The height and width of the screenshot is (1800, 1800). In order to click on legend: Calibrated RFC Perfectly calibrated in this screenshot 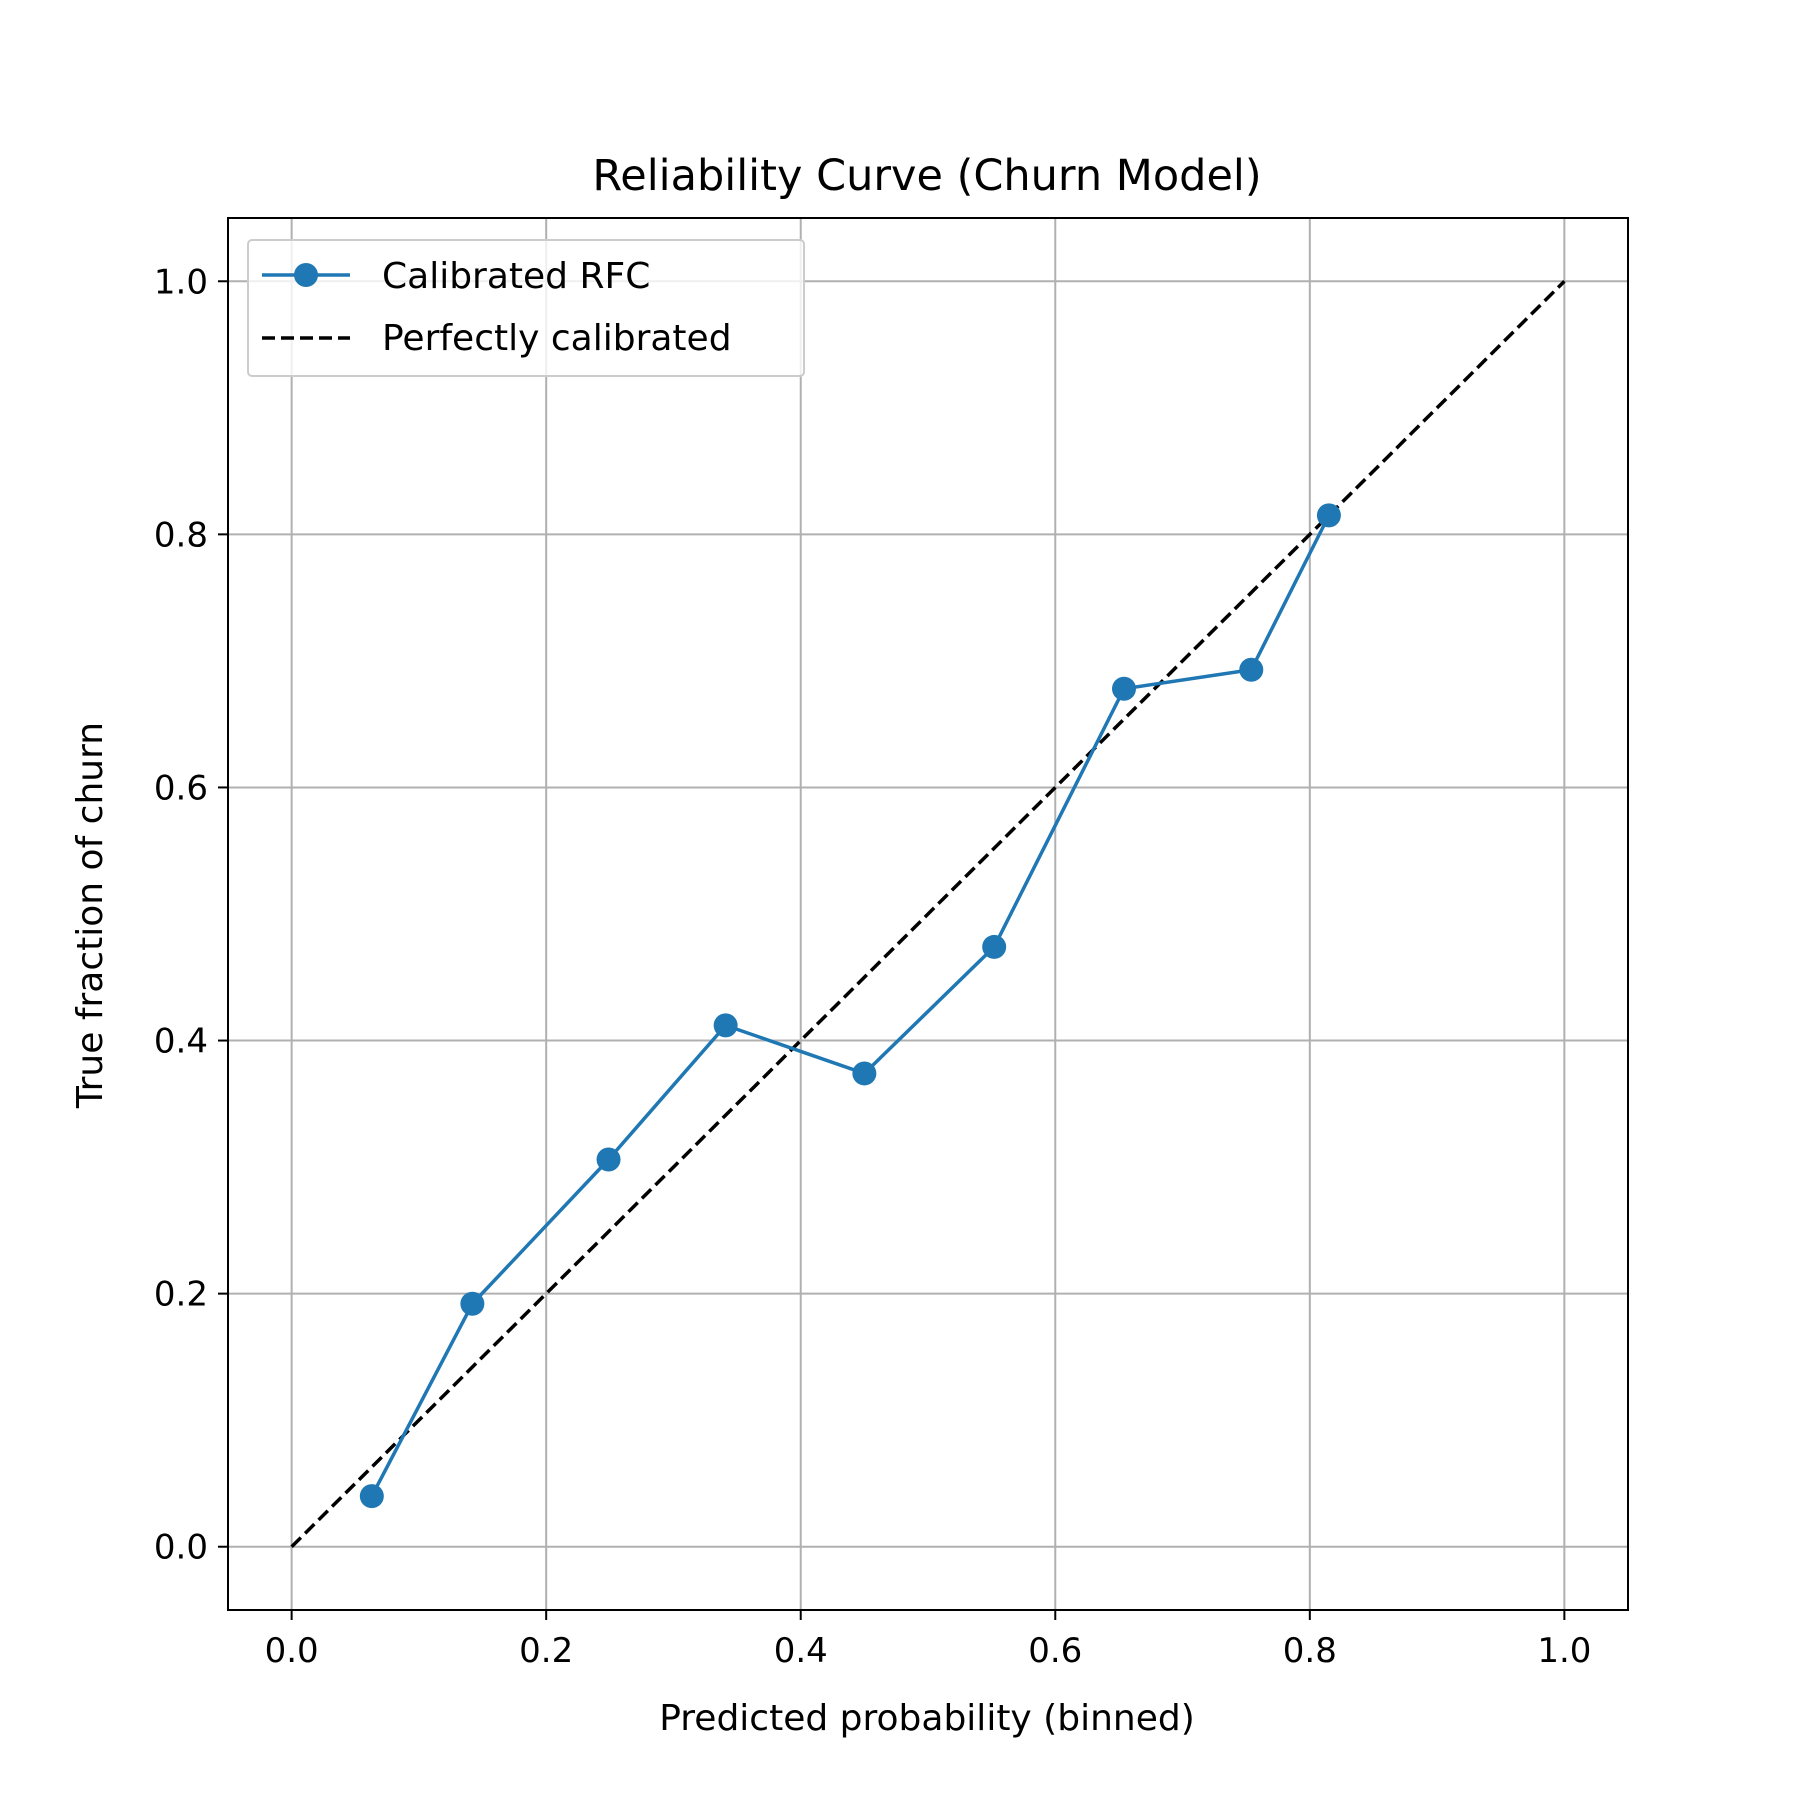, I will do `click(526, 308)`.